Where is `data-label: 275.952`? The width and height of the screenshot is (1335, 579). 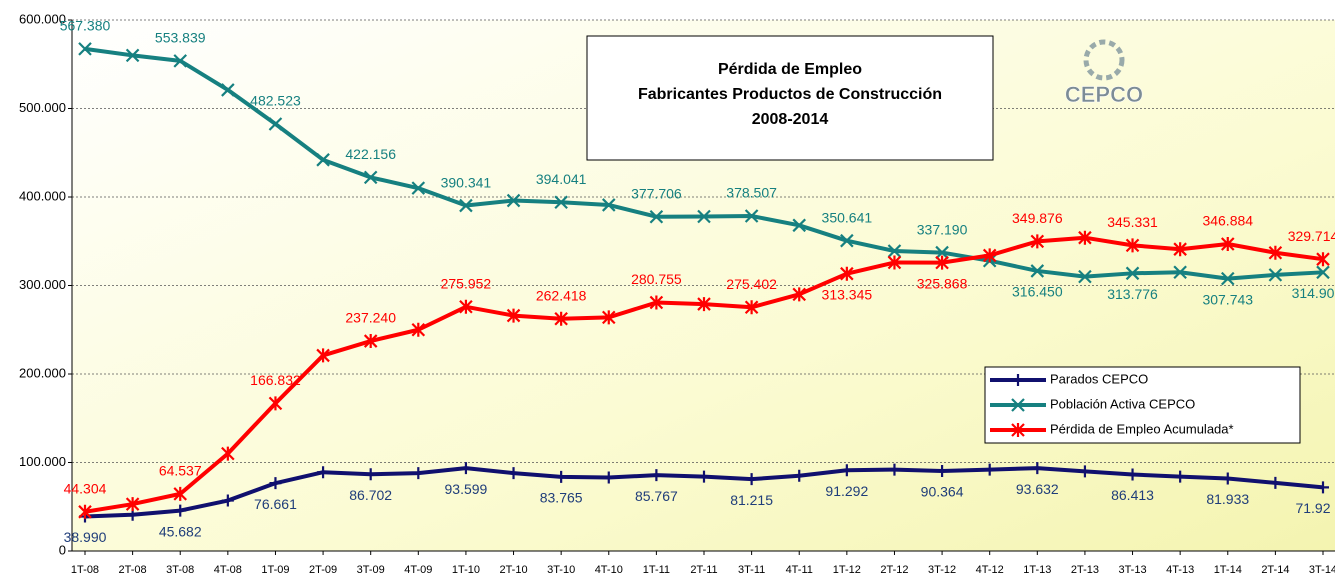
data-label: 275.952 is located at coordinates (466, 283).